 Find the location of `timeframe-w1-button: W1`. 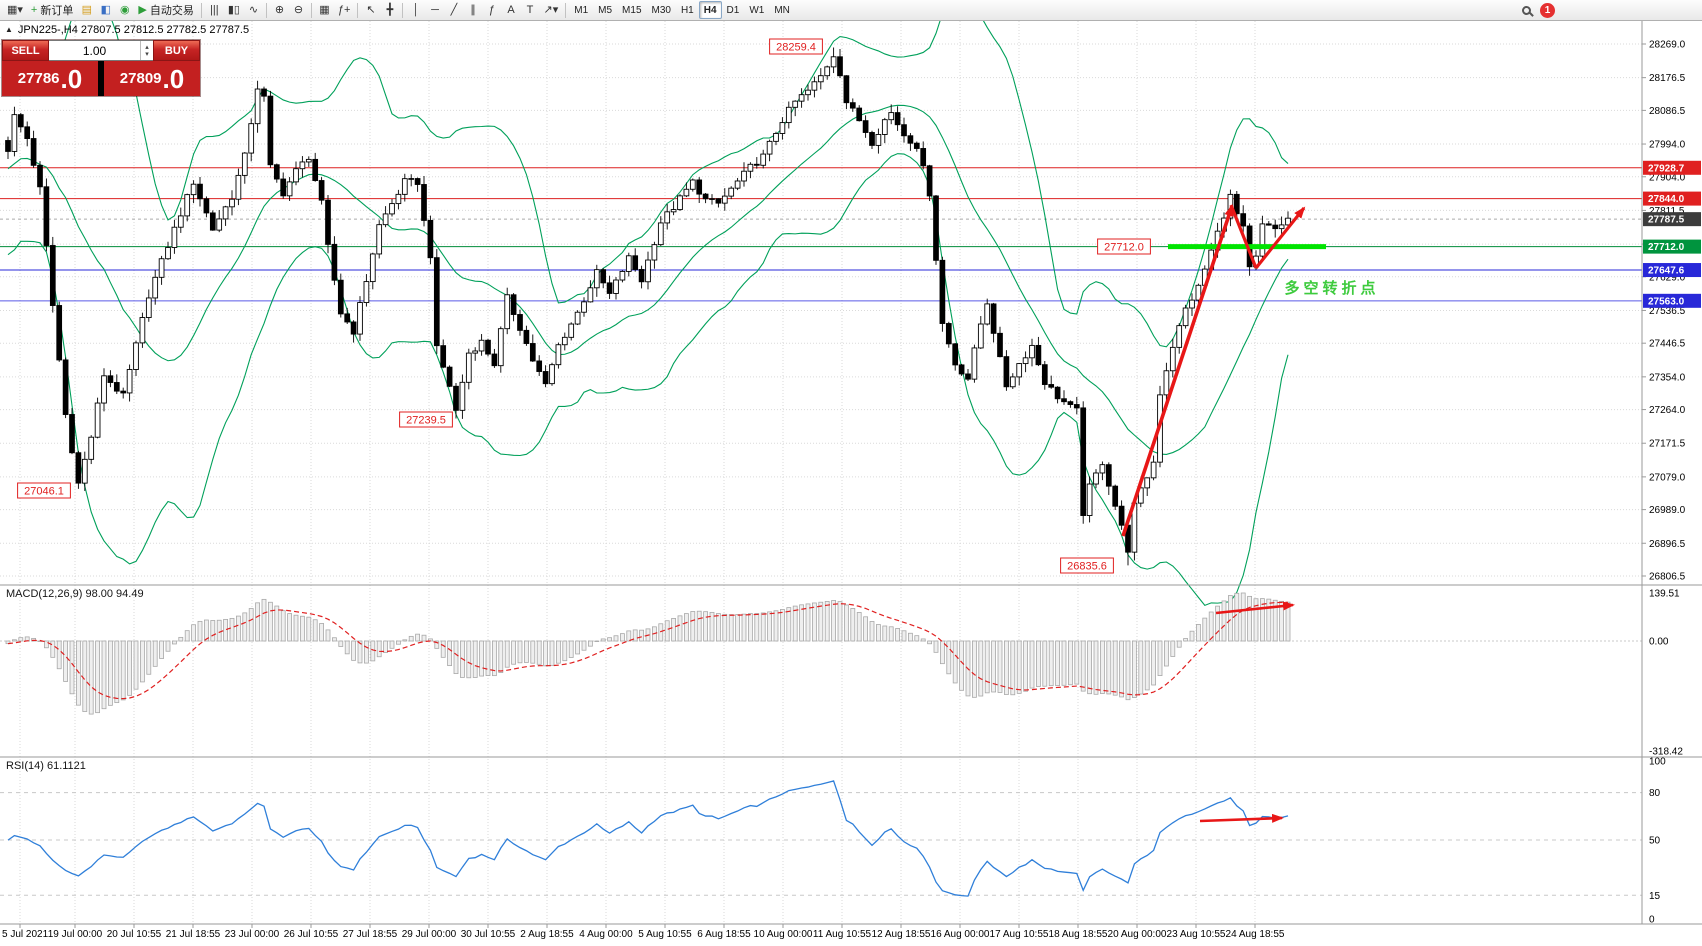

timeframe-w1-button: W1 is located at coordinates (757, 10).